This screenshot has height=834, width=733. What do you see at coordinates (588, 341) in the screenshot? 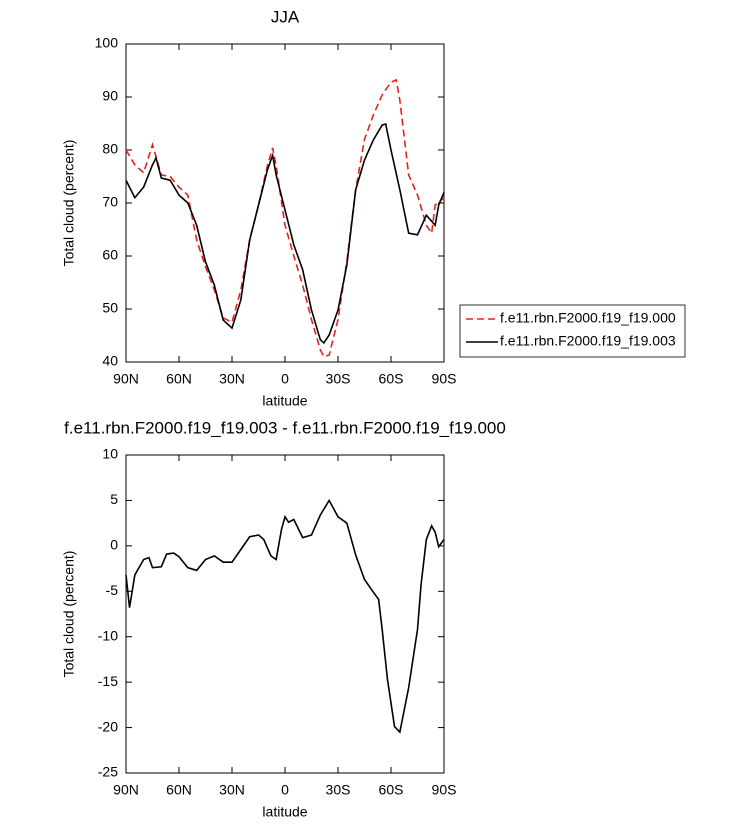
I see `legend-label: f.e11.rbn.F2000.f19_f19.003` at bounding box center [588, 341].